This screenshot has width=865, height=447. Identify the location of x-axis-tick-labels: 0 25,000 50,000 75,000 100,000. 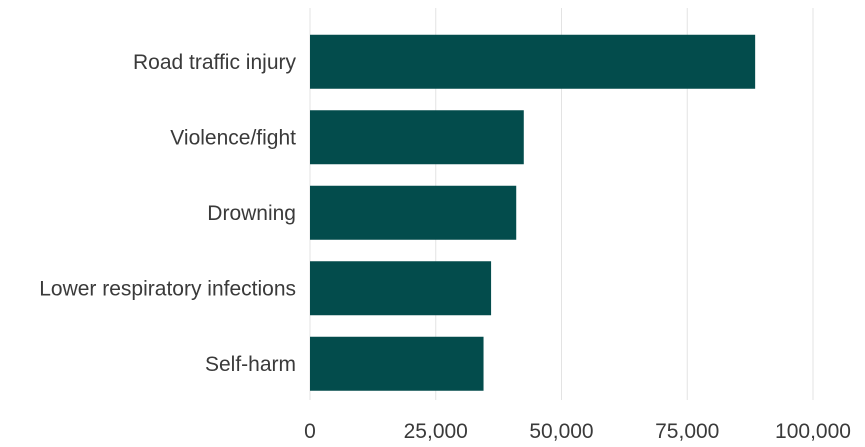
(577, 431).